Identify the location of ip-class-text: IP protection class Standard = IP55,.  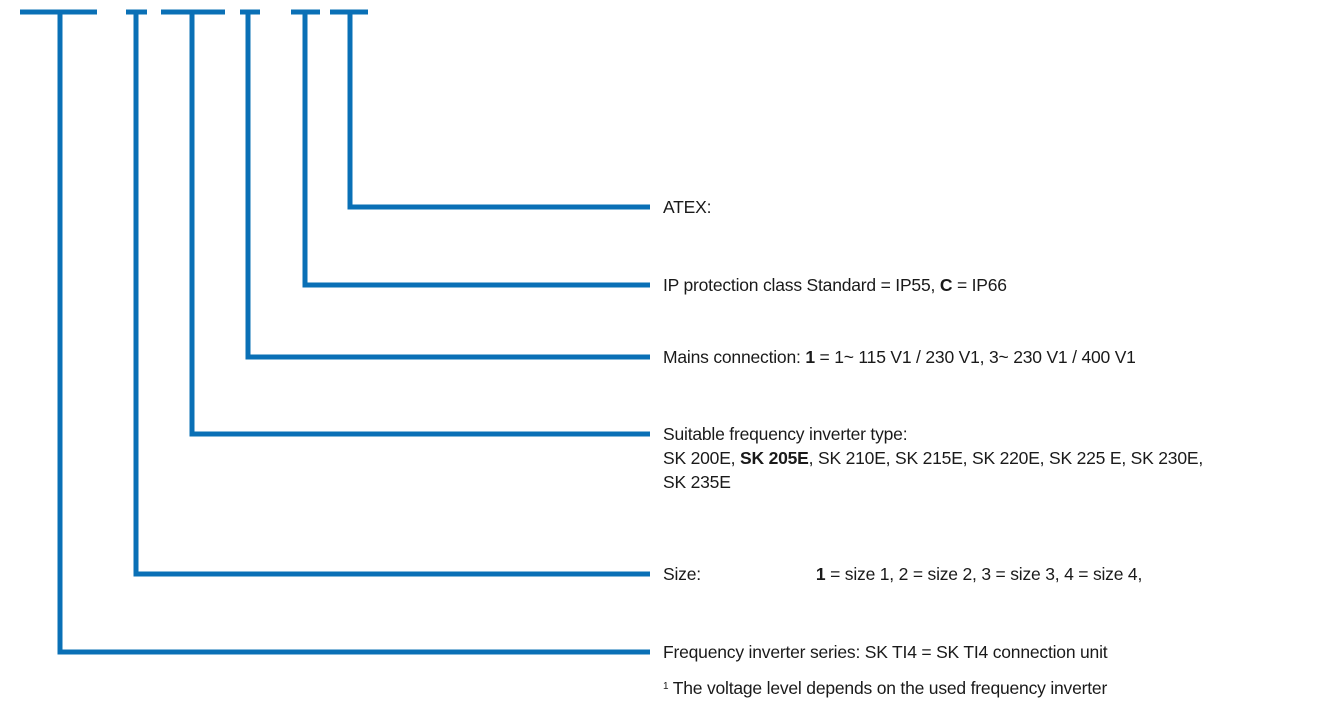
(801, 285).